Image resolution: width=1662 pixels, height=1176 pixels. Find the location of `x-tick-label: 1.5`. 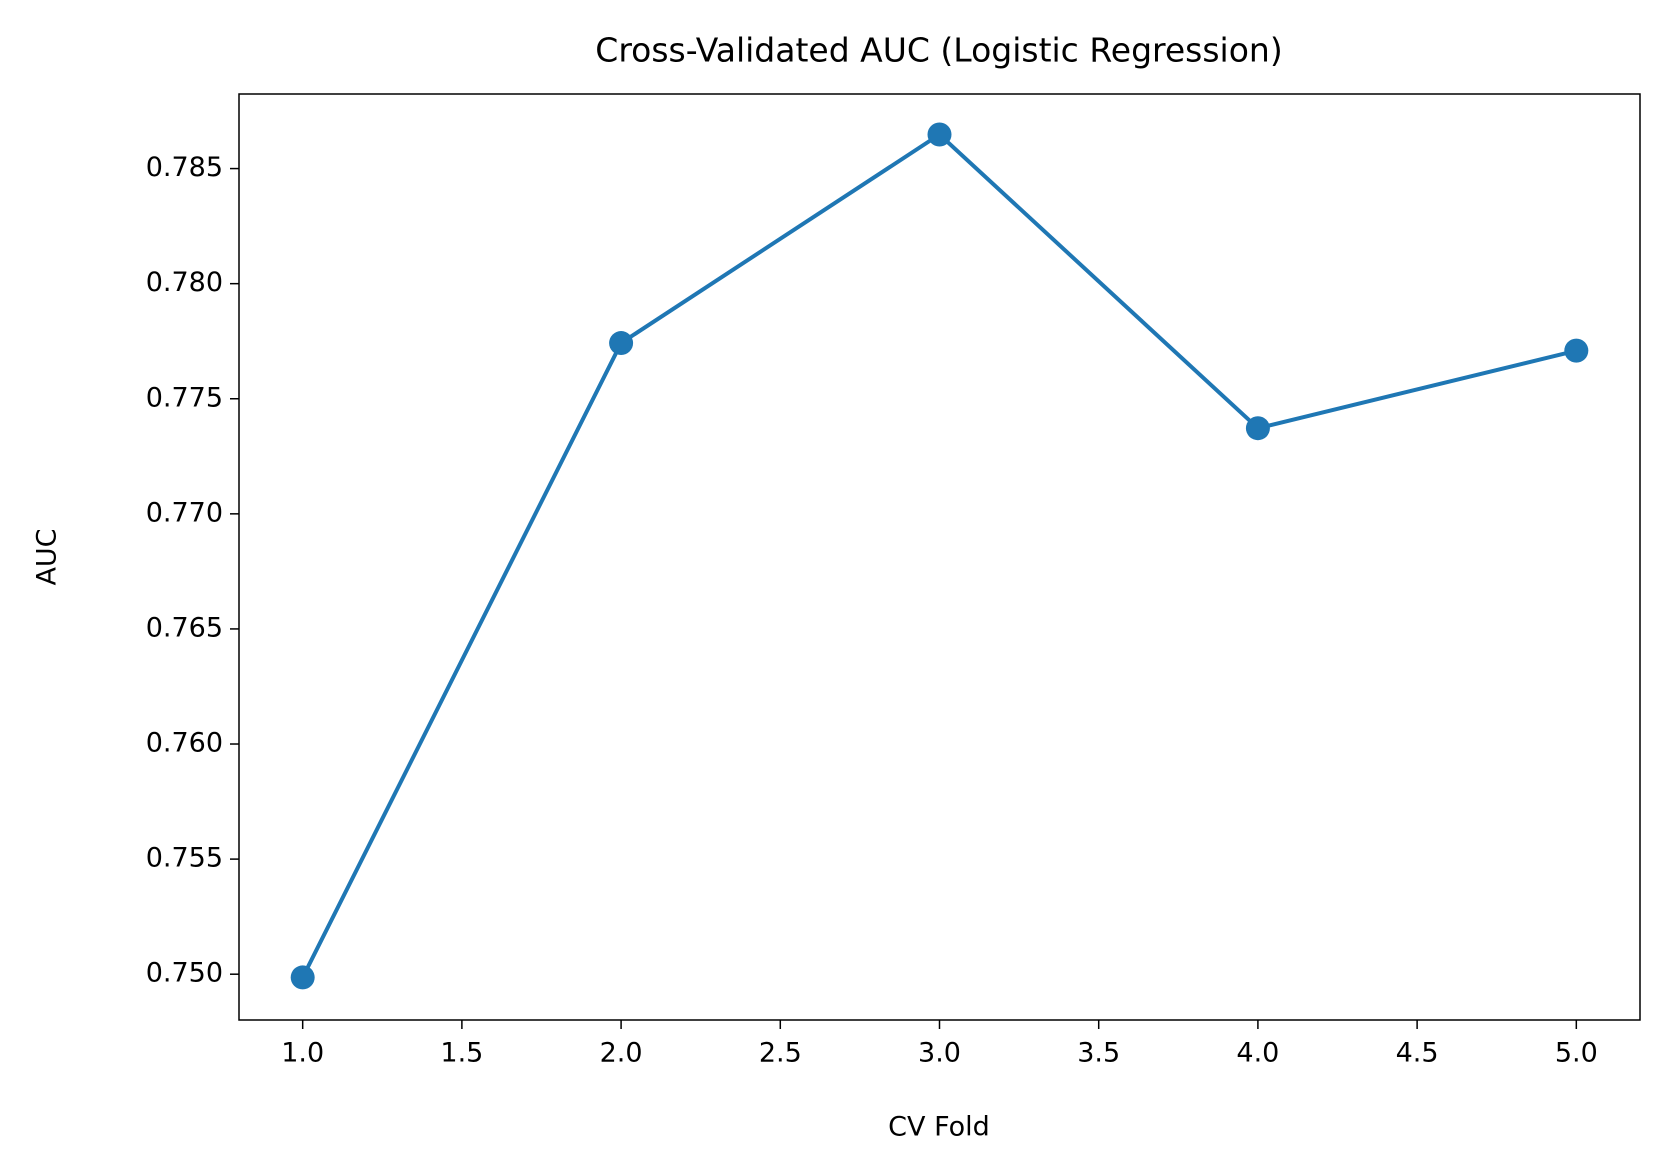

x-tick-label: 1.5 is located at coordinates (461, 1053).